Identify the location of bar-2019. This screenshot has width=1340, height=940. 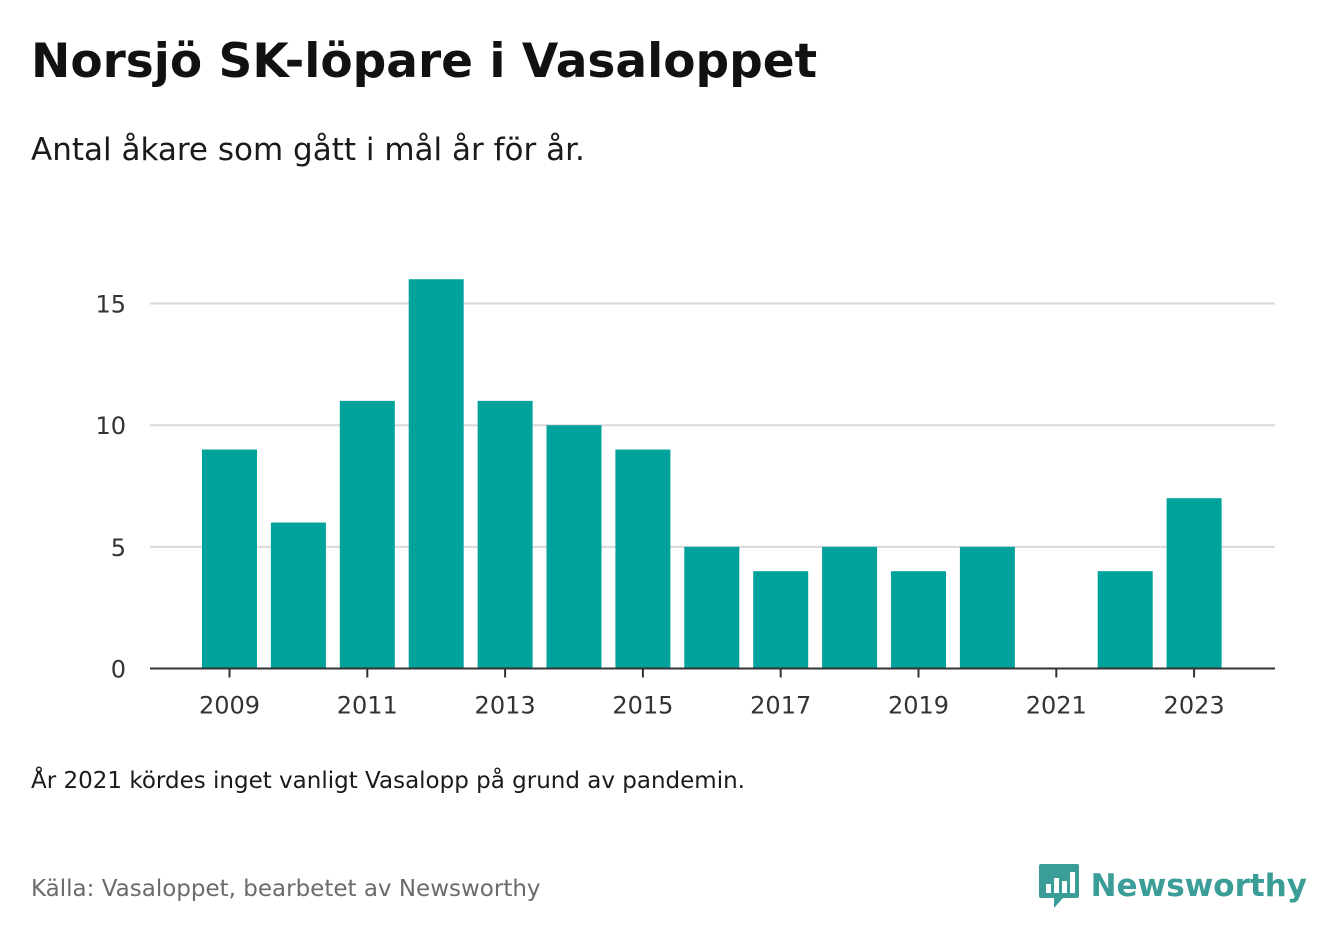
(918, 620).